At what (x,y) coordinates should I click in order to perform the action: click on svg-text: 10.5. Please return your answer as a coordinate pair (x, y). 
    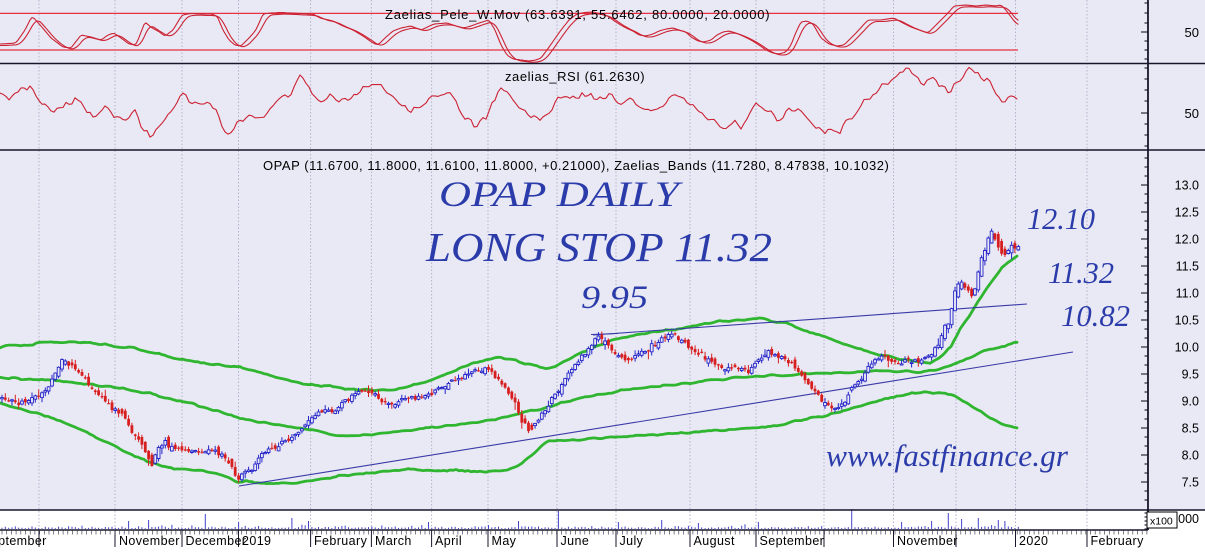
    Looking at the image, I should click on (1187, 321).